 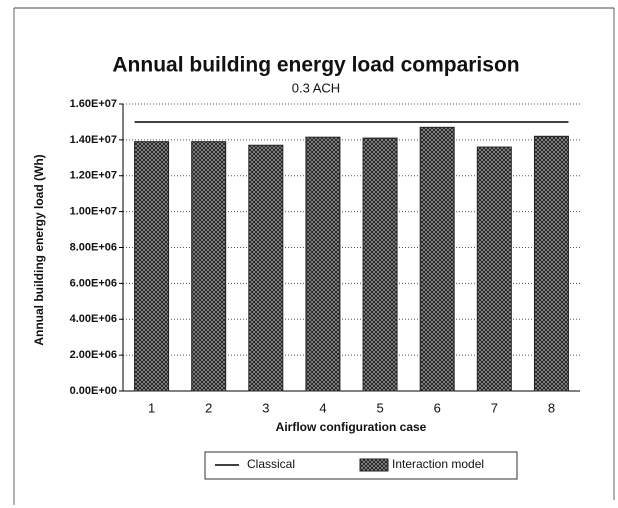 What do you see at coordinates (271, 464) in the screenshot?
I see `legend-label: Classical` at bounding box center [271, 464].